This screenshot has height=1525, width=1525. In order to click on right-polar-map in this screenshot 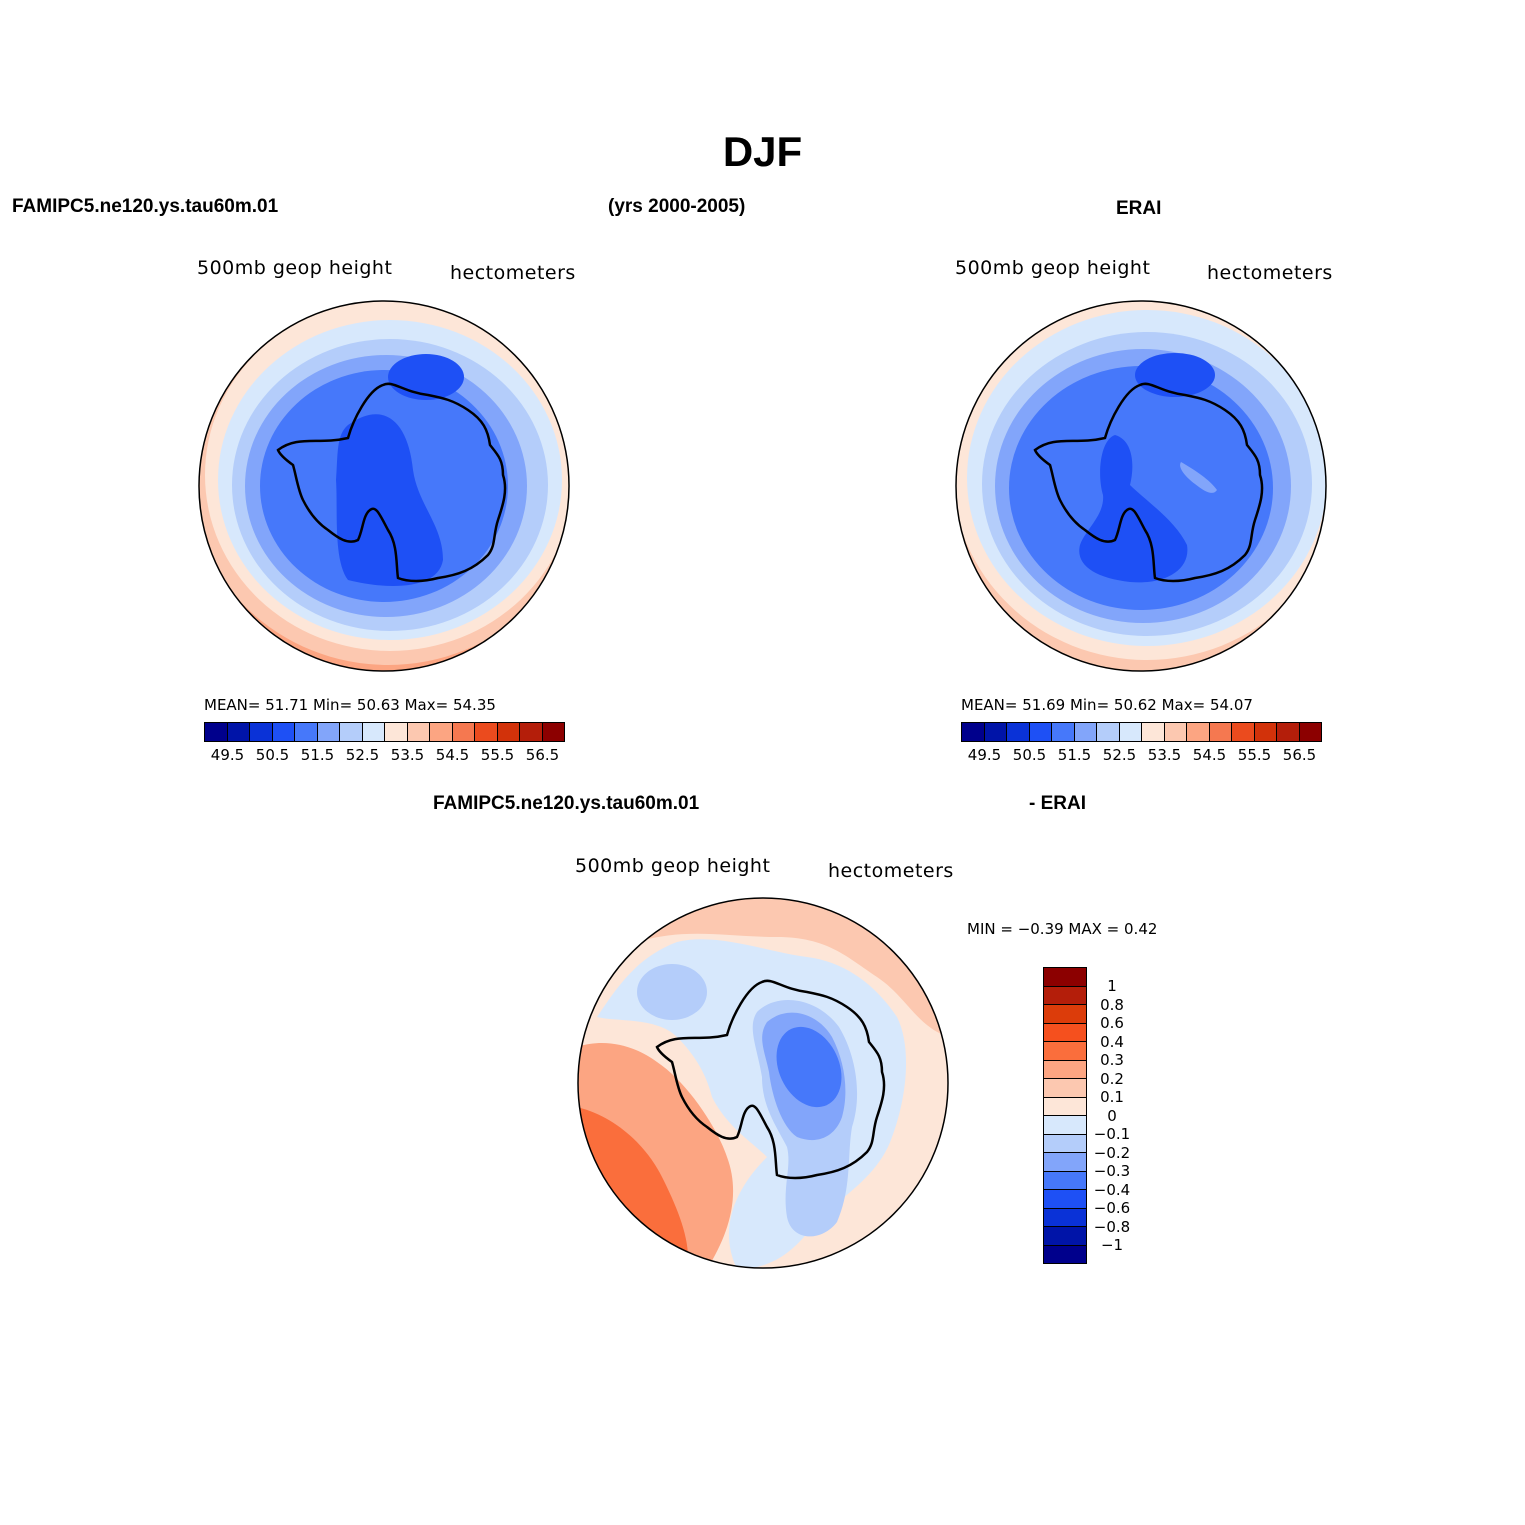, I will do `click(1141, 486)`.